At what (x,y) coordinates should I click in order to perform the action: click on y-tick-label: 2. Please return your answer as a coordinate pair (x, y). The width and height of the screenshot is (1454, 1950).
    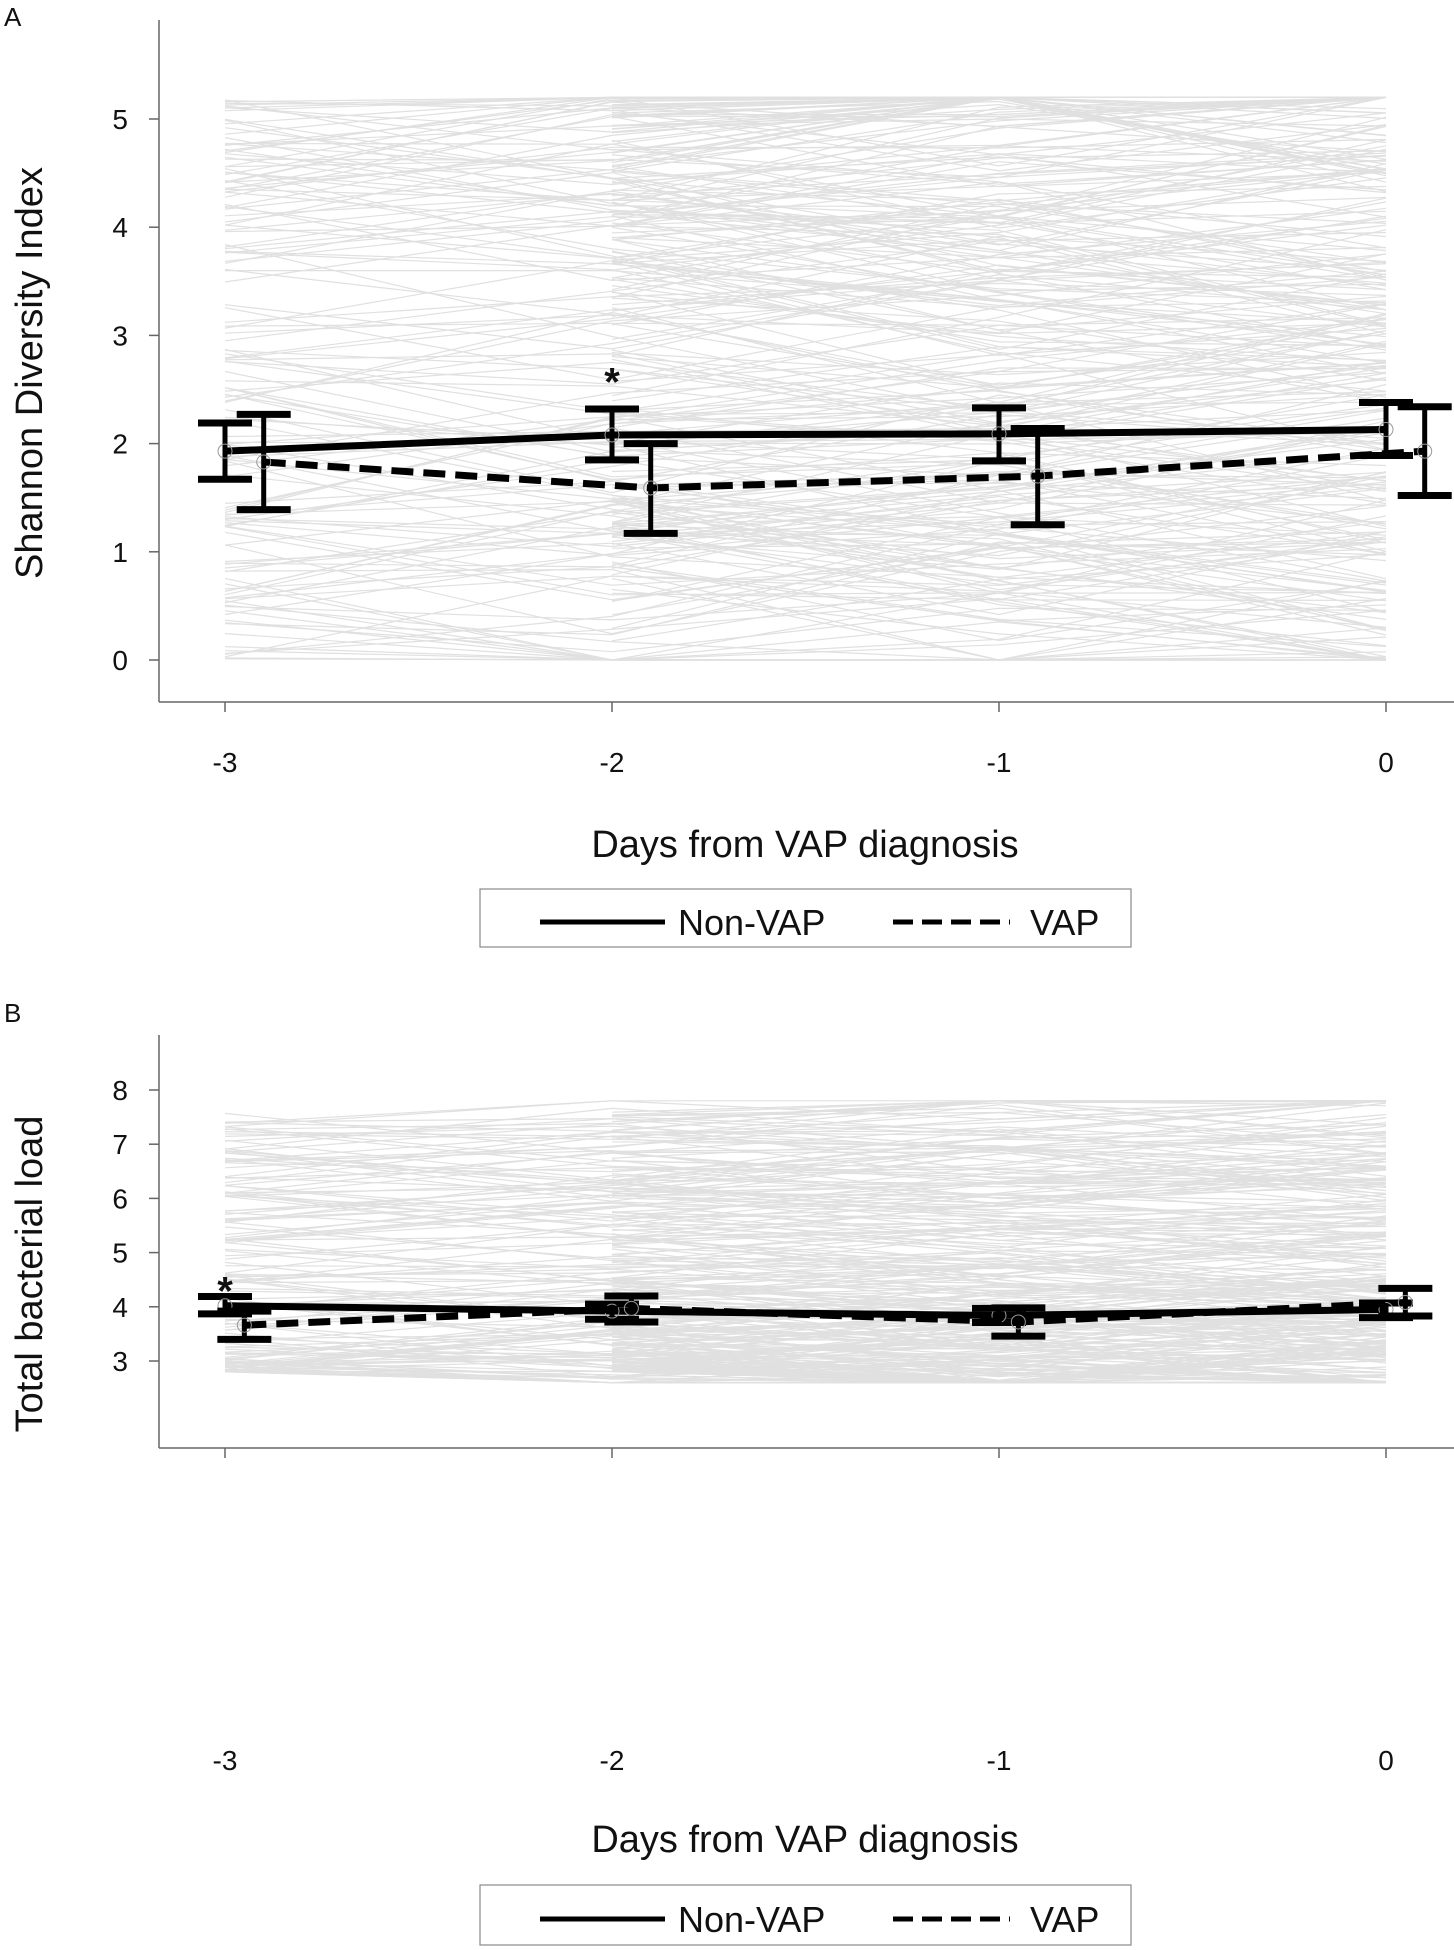
    Looking at the image, I should click on (120, 444).